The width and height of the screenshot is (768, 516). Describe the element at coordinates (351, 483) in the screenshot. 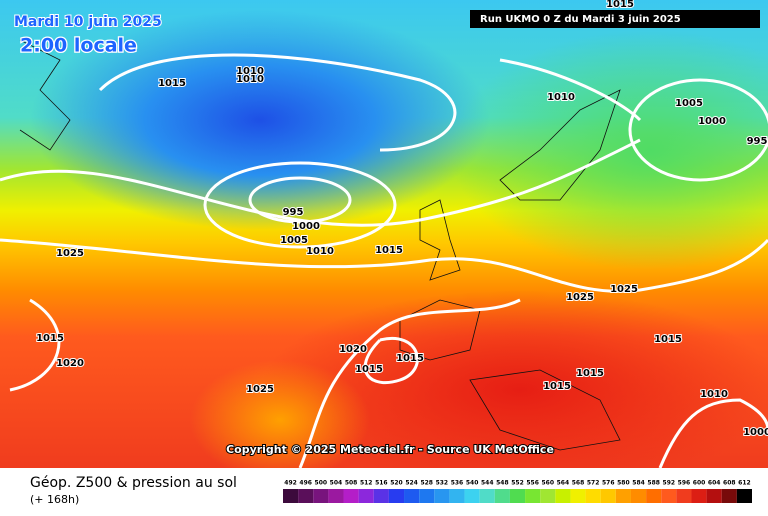

I see `scale-label: 508` at that location.